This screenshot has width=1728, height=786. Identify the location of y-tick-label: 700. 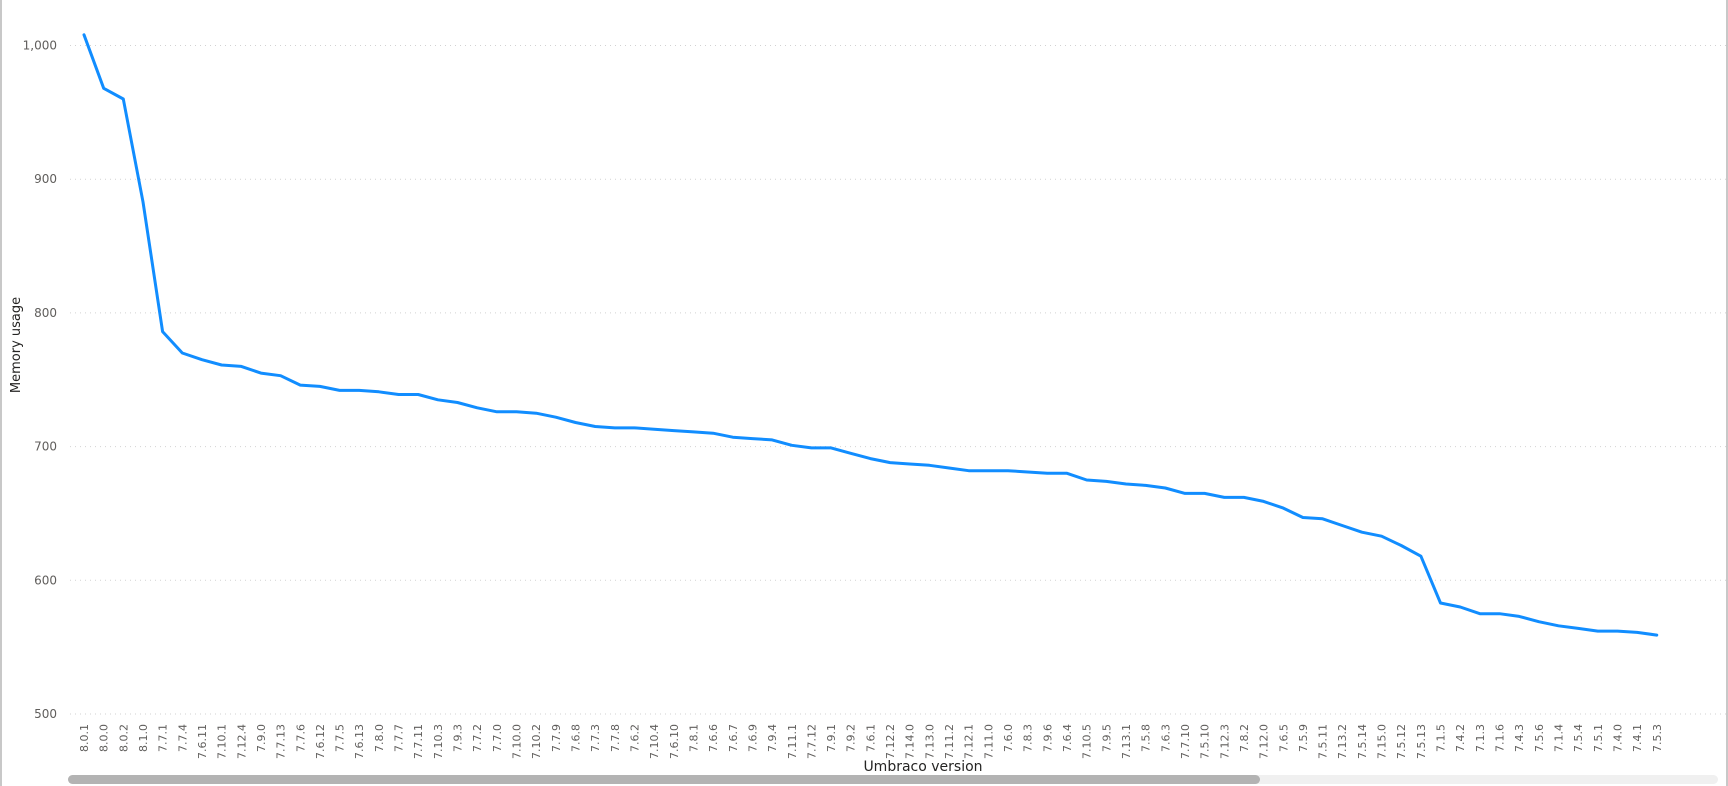
(45, 447).